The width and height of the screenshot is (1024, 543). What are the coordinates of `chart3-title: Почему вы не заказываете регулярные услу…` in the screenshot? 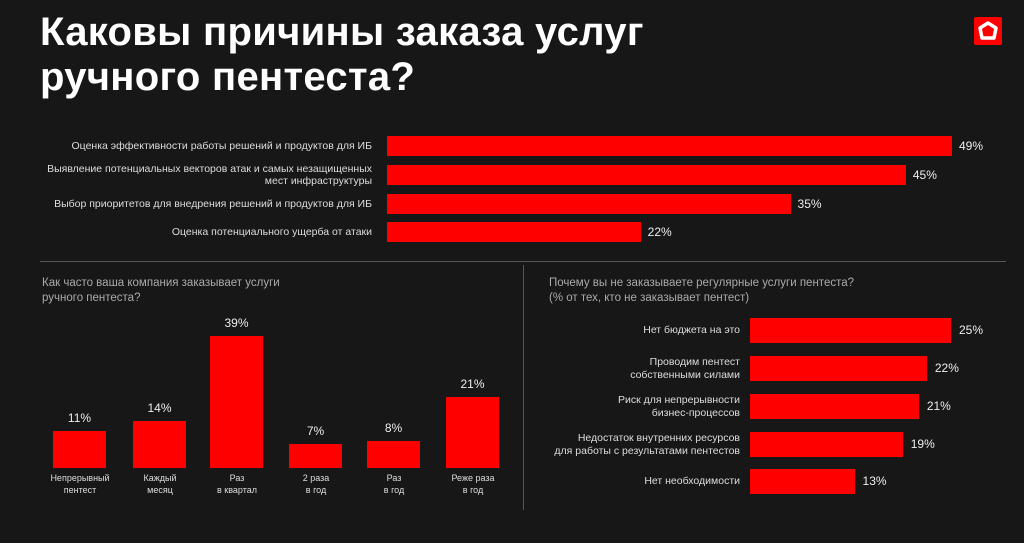 It's located at (702, 283).